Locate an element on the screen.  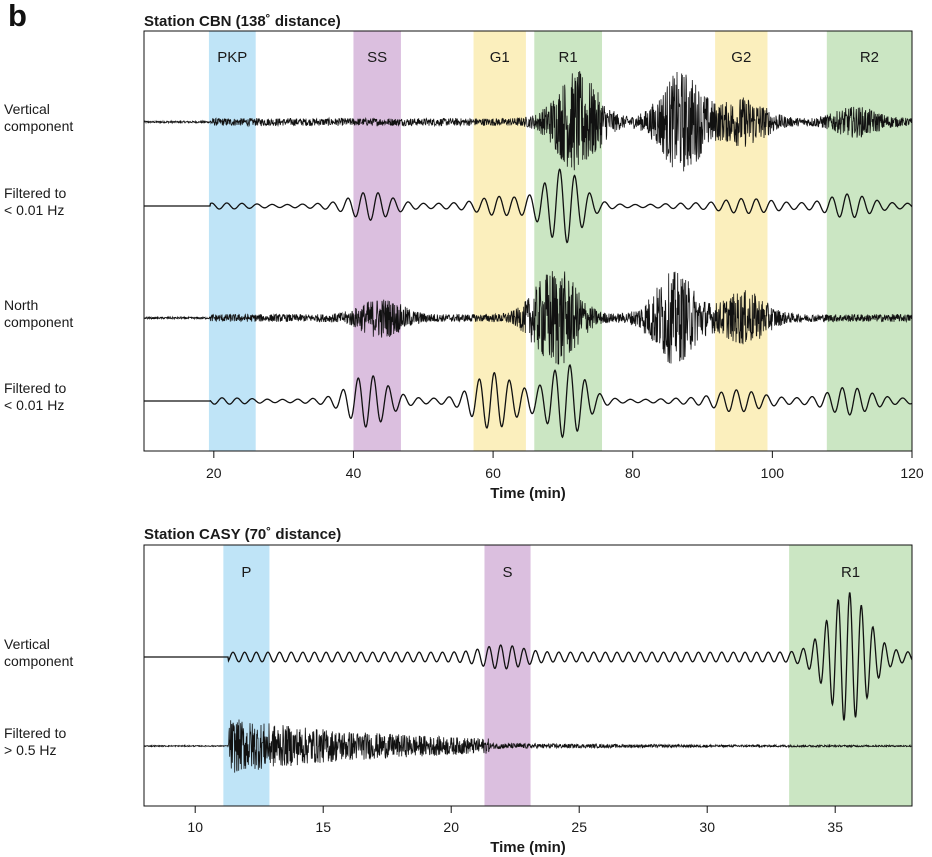
phase-band-r2 is located at coordinates (869, 241).